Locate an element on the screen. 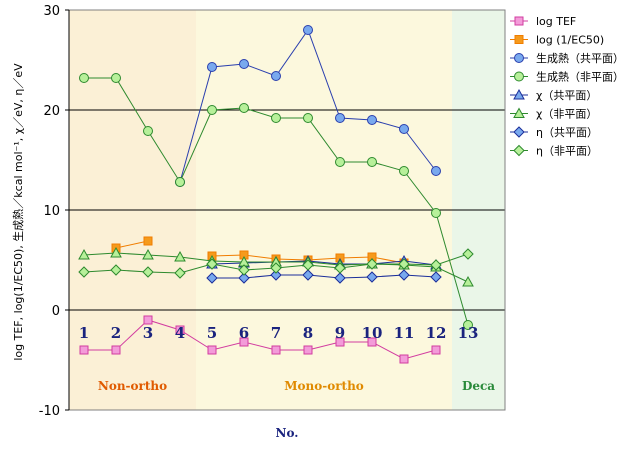 This screenshot has height=449, width=633. x-axis-title: No. is located at coordinates (287, 433).